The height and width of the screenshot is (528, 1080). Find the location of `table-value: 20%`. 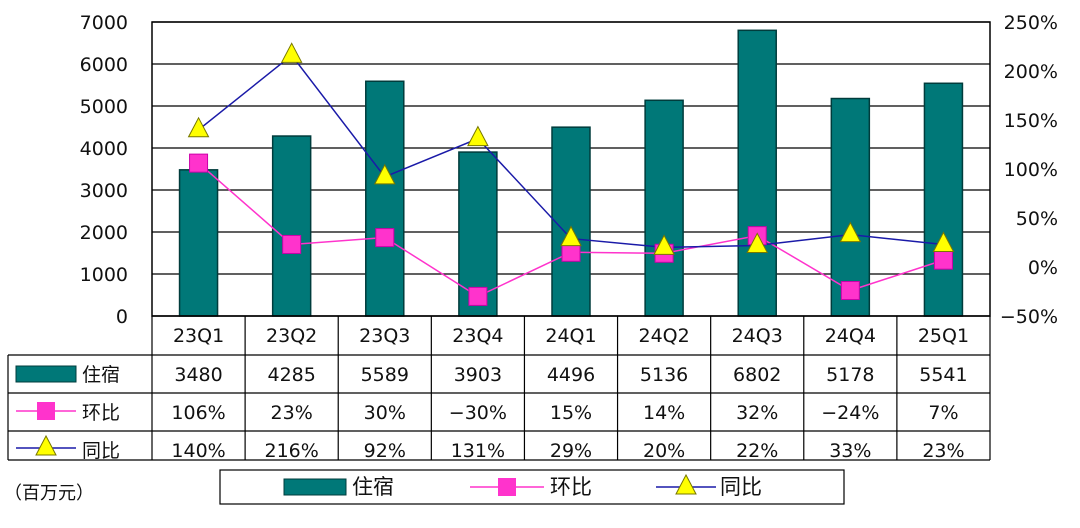

table-value: 20% is located at coordinates (664, 451).